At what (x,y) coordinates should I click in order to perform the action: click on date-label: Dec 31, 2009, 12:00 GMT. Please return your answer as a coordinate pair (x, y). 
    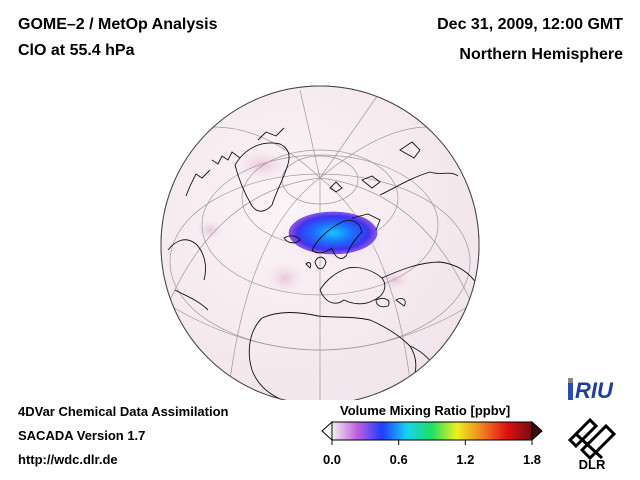
    Looking at the image, I should click on (530, 24).